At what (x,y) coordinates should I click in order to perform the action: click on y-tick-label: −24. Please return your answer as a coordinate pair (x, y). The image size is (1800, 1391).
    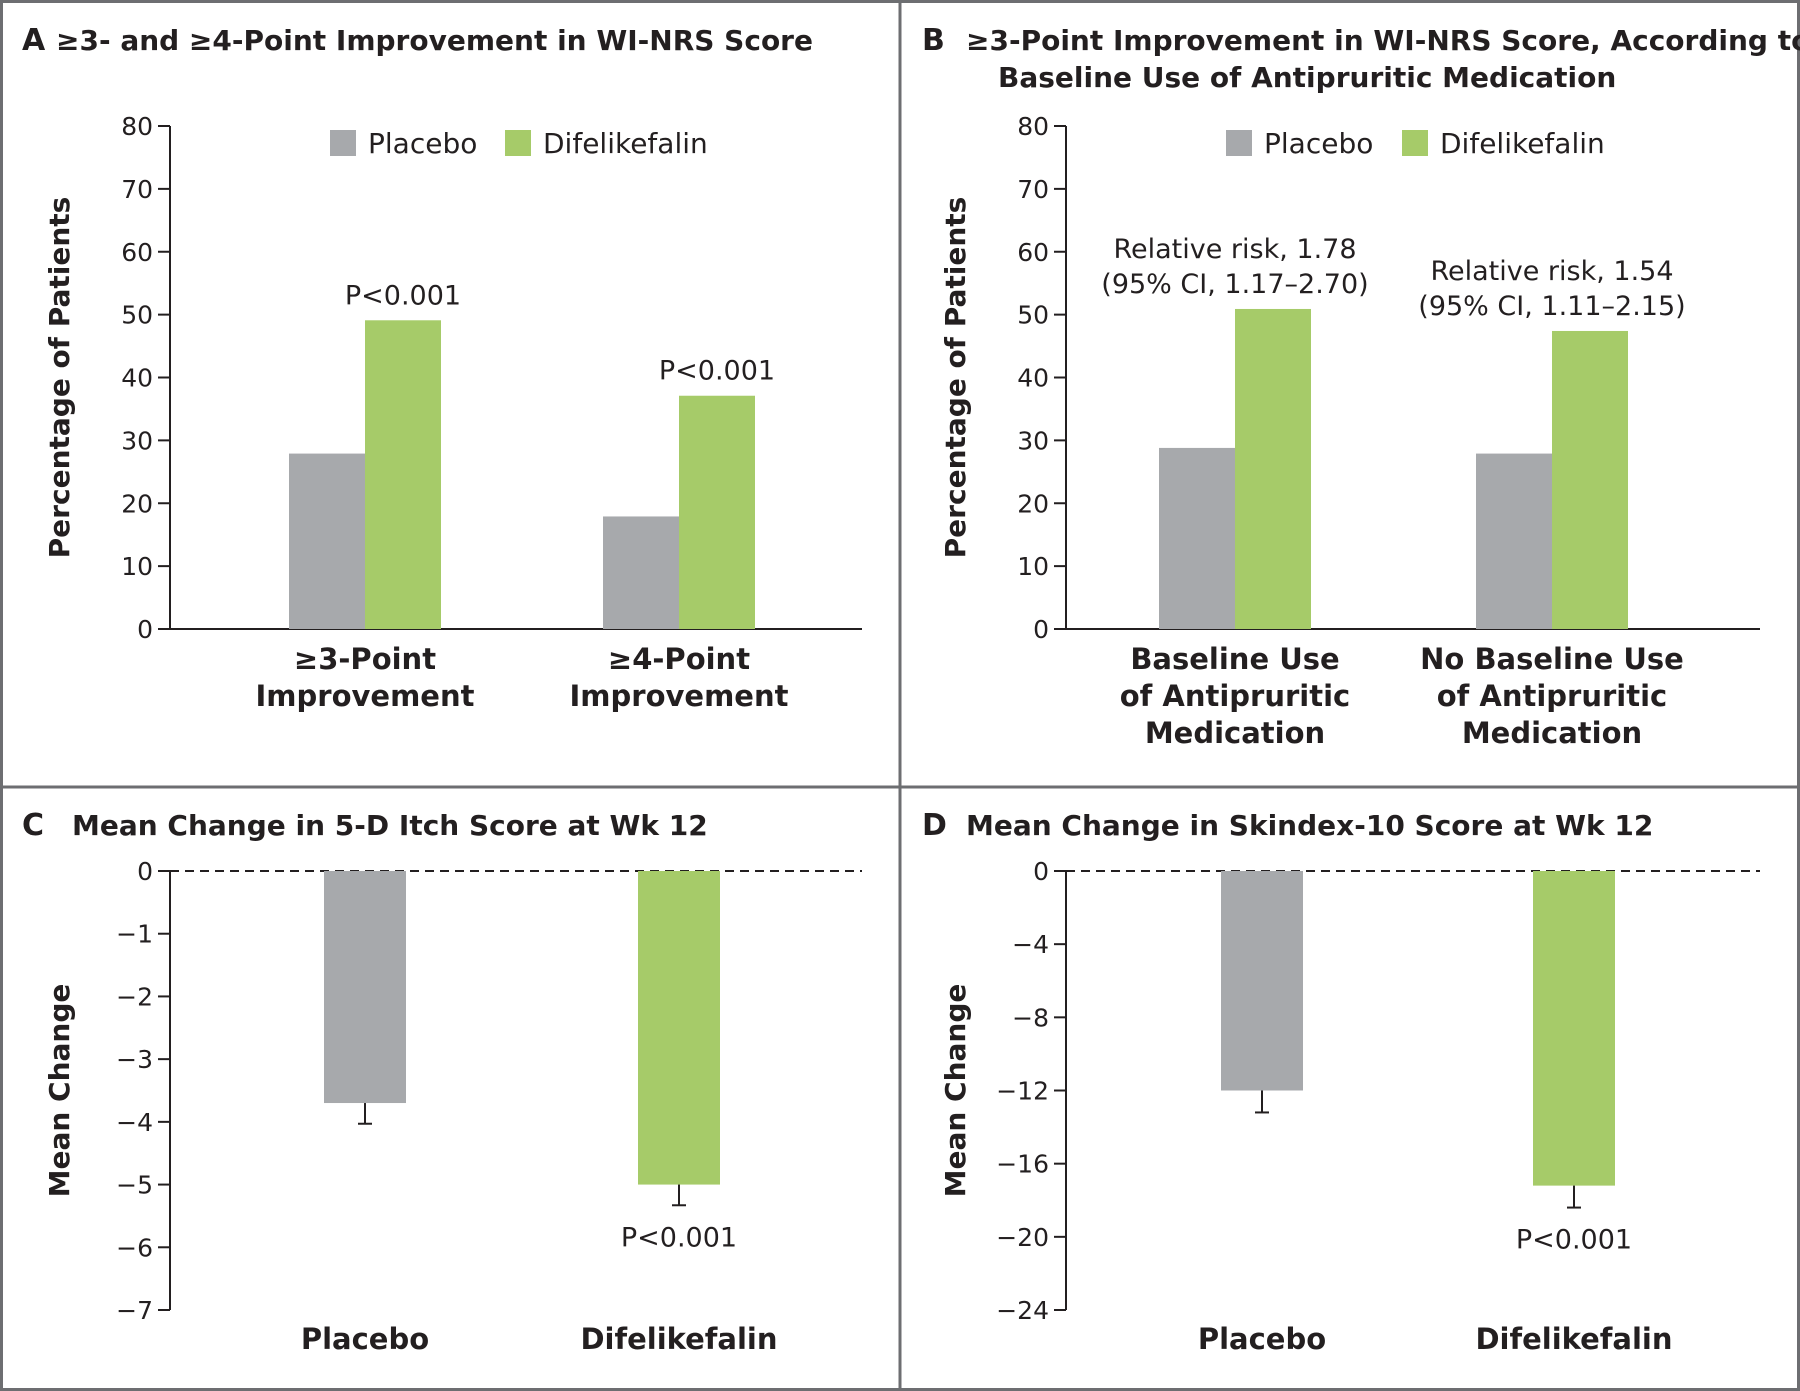
    Looking at the image, I should click on (1022, 1310).